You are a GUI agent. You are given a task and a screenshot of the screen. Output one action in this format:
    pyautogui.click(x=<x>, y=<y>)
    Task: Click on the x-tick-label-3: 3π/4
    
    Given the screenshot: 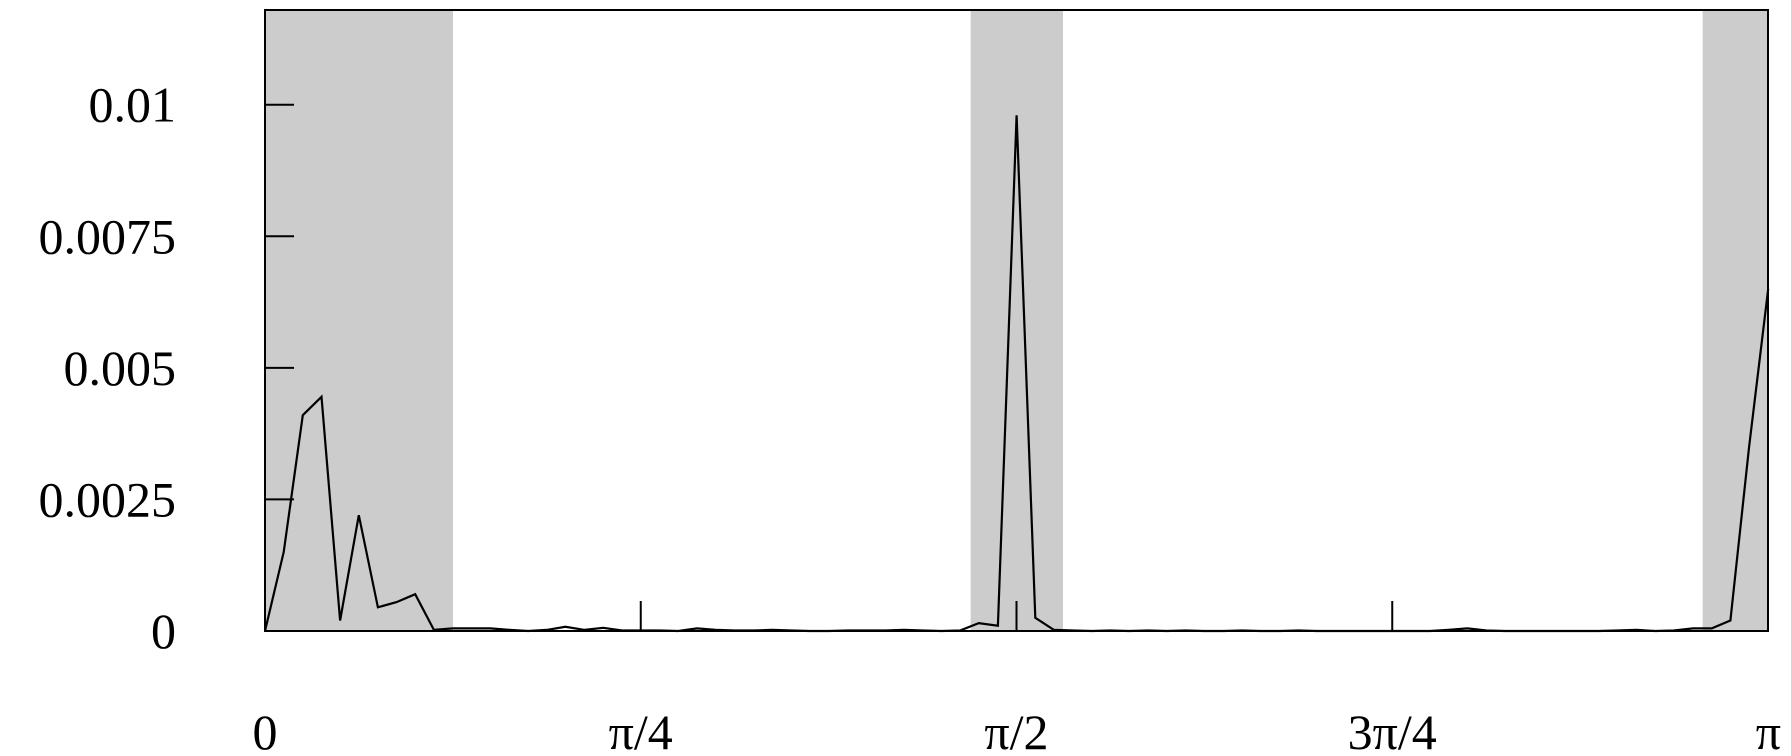 What is the action you would take?
    pyautogui.click(x=1392, y=730)
    